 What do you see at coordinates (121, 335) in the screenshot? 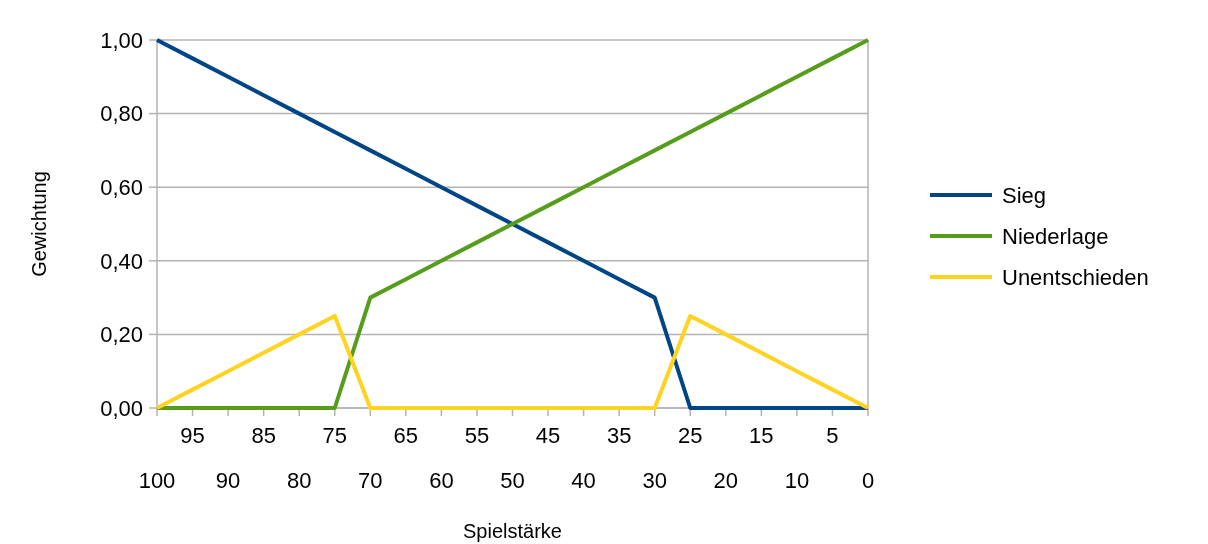
I see `y-tick-label: 0,20` at bounding box center [121, 335].